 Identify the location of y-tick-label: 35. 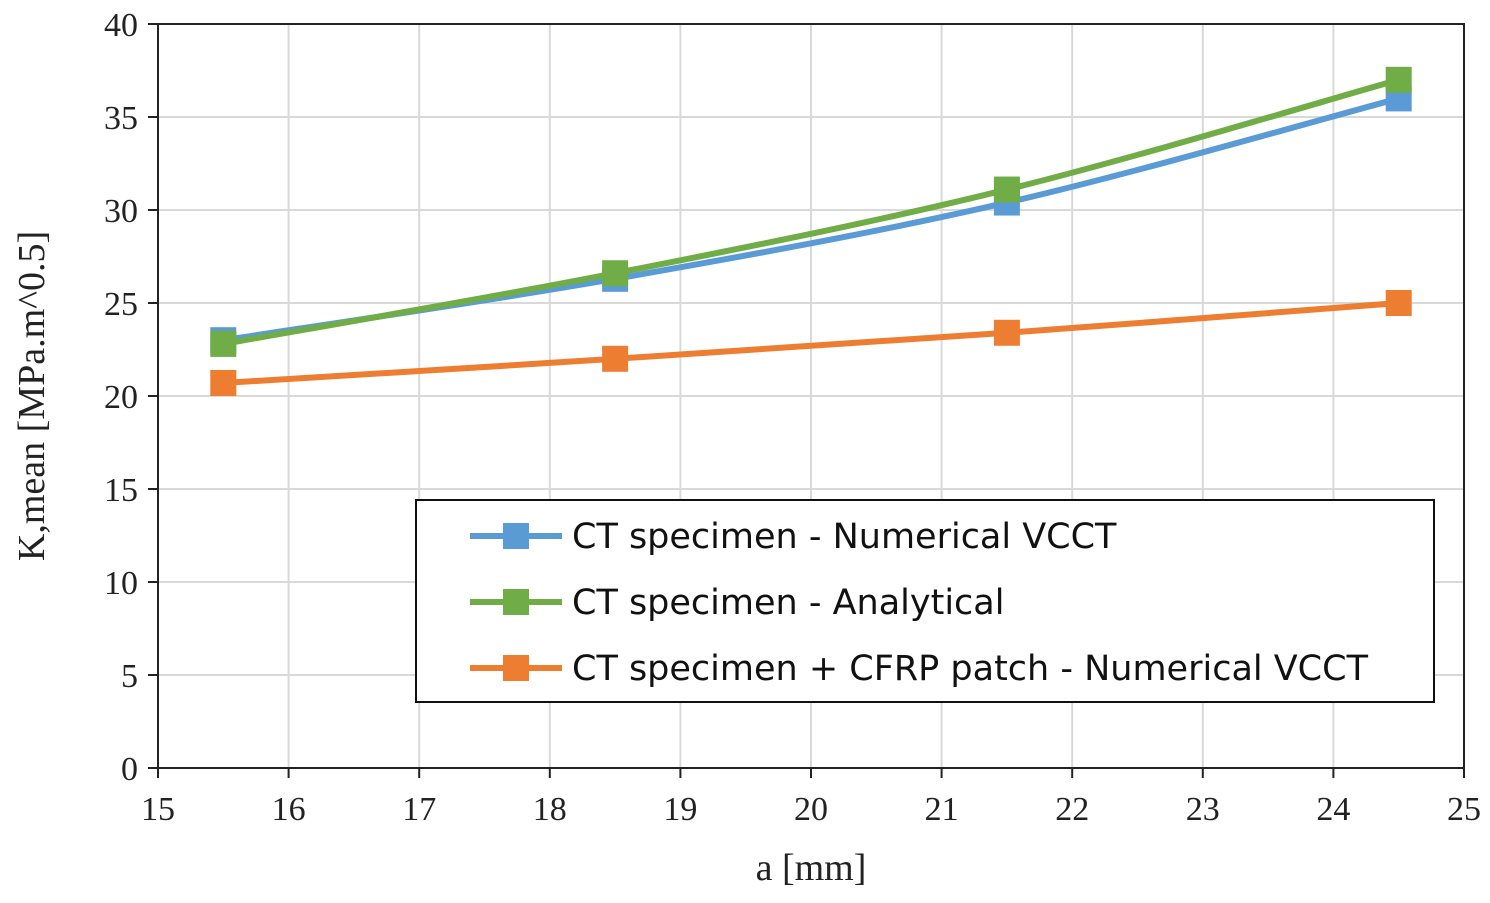
(121, 118).